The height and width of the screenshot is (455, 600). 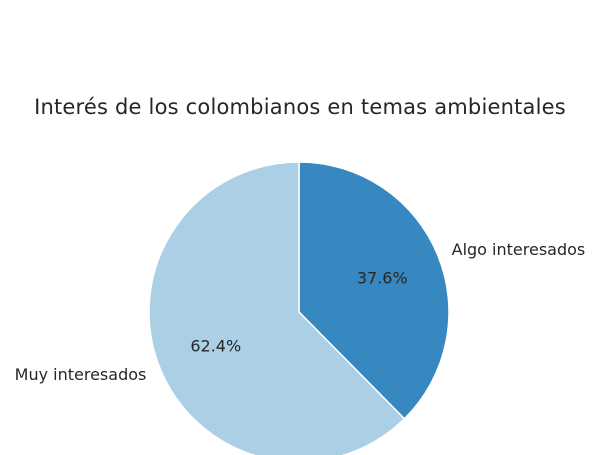 What do you see at coordinates (374, 290) in the screenshot?
I see `pie-slice-algo-interesados` at bounding box center [374, 290].